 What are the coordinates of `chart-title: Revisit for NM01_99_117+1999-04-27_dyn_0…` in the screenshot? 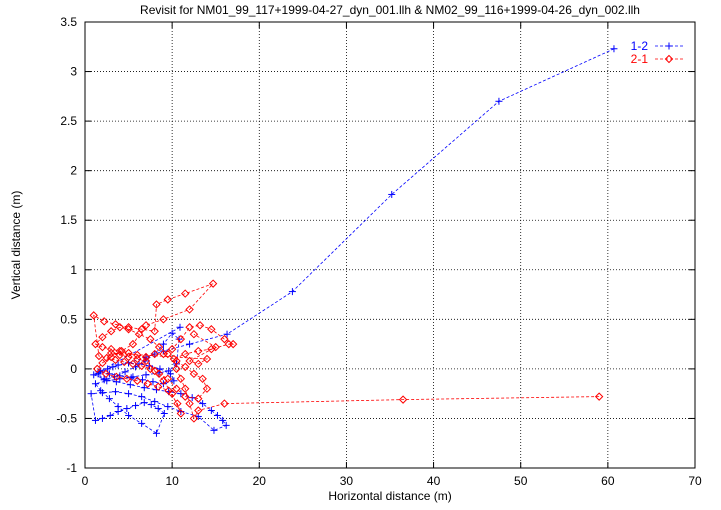 It's located at (390, 10).